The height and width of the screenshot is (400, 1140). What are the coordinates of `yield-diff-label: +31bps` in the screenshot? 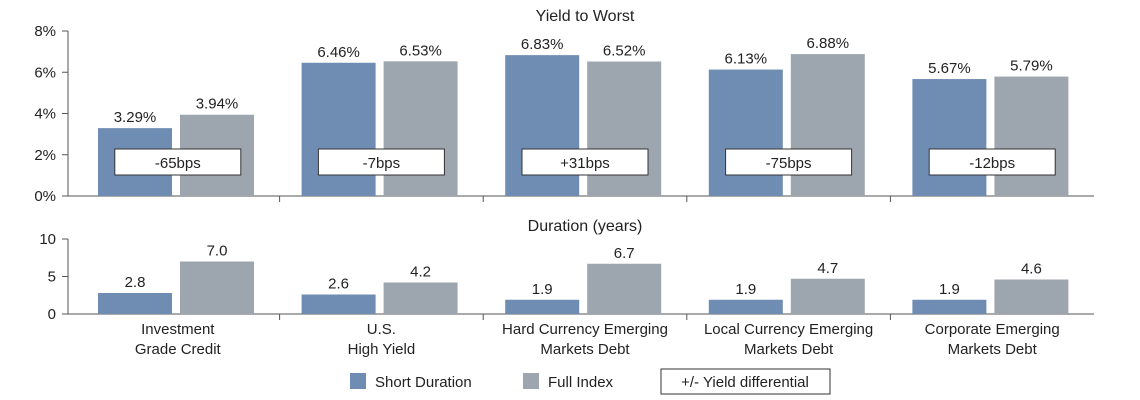 It's located at (585, 163).